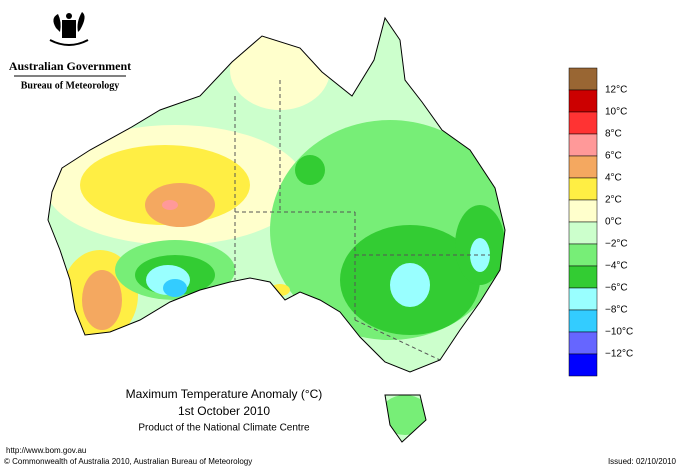 This screenshot has width=680, height=467. What do you see at coordinates (70, 66) in the screenshot?
I see `government-name: Australian Government` at bounding box center [70, 66].